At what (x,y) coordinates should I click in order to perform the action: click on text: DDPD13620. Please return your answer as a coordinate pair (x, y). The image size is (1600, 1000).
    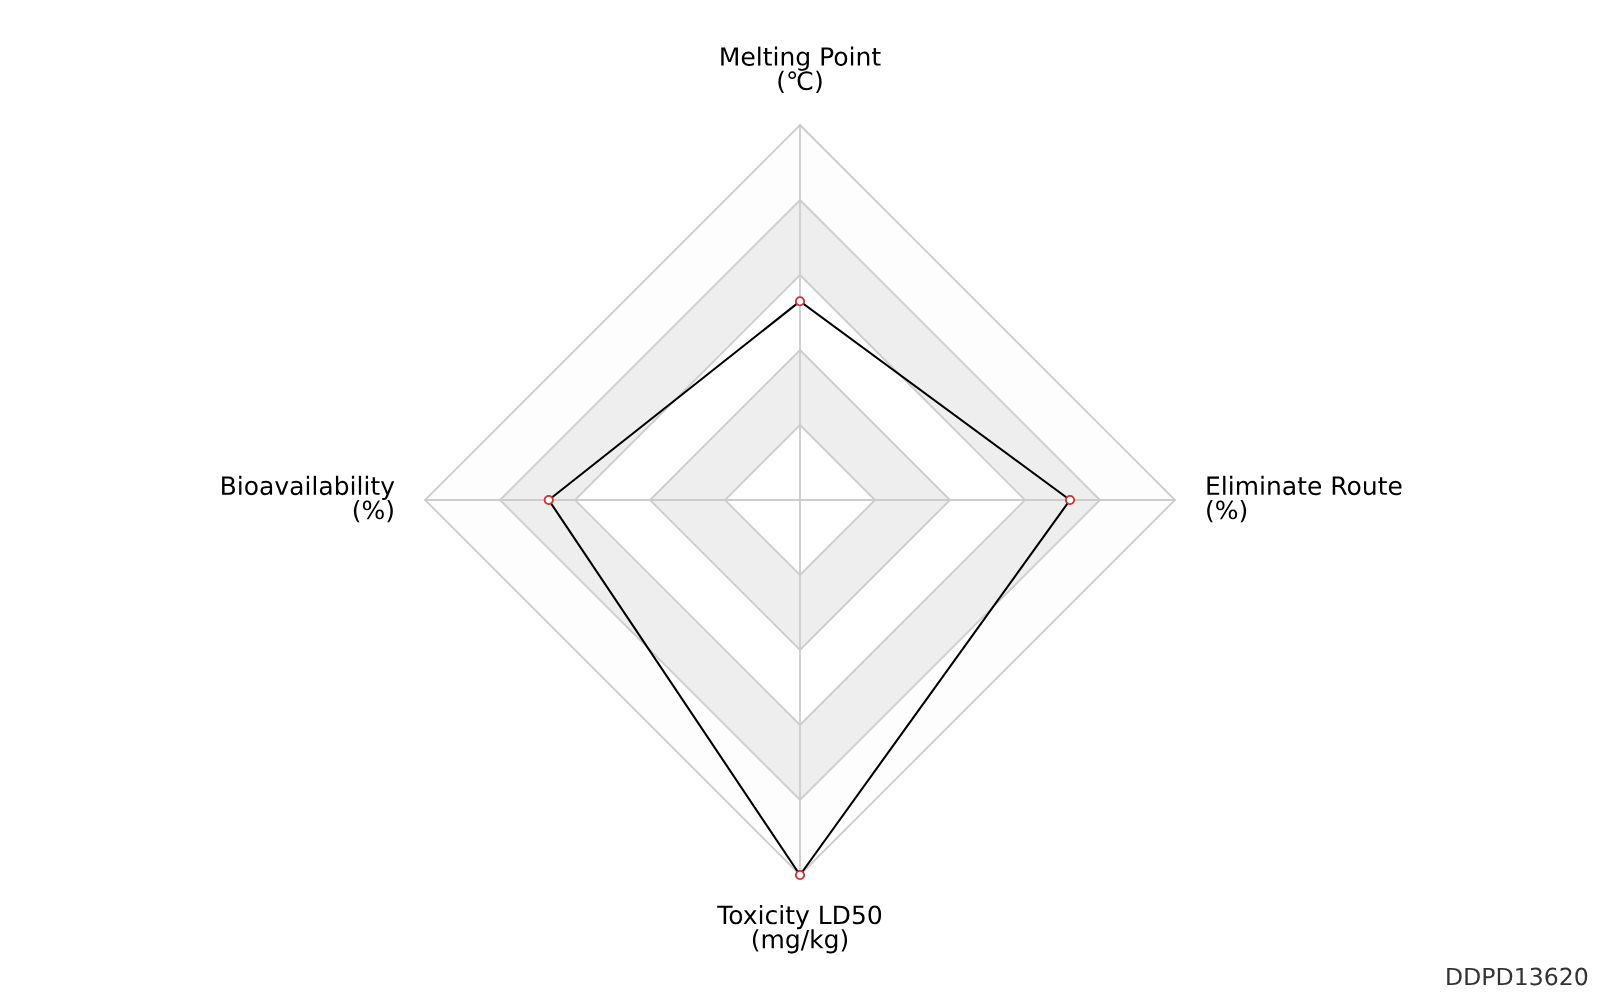
    Looking at the image, I should click on (1517, 976).